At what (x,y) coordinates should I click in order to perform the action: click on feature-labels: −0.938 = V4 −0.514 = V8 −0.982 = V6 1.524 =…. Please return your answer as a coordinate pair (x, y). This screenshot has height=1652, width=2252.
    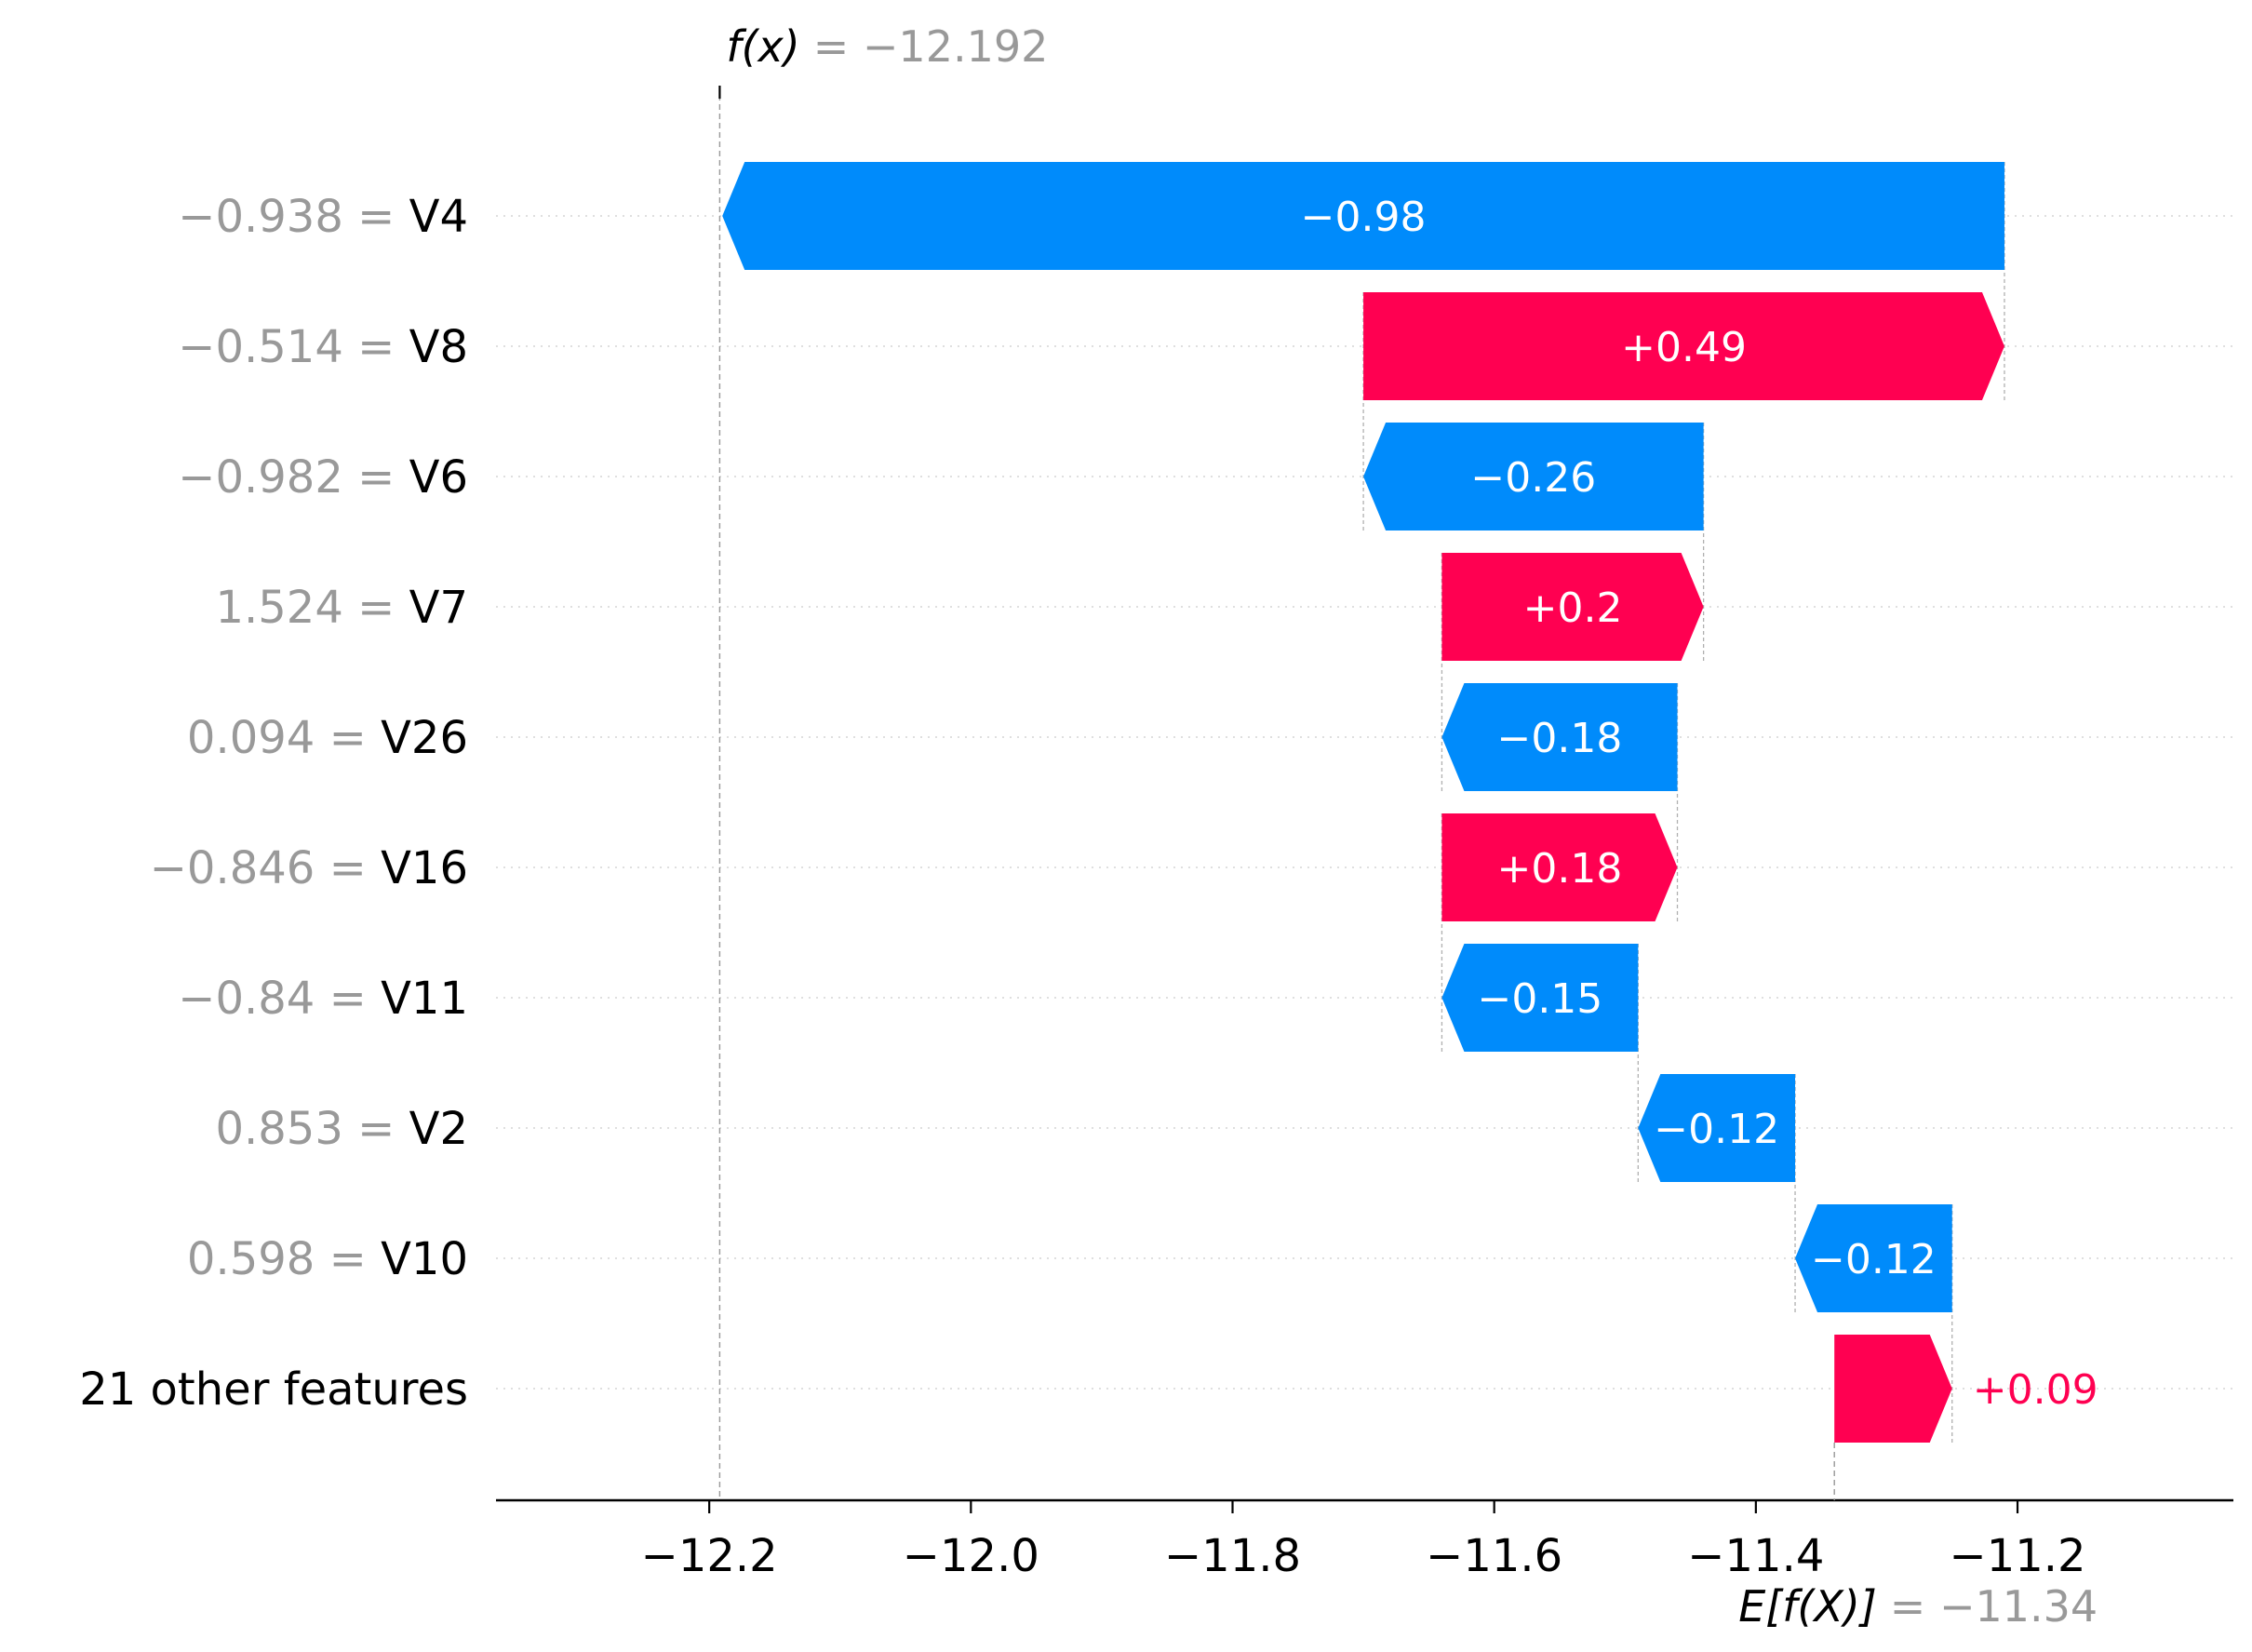
    Looking at the image, I should click on (273, 804).